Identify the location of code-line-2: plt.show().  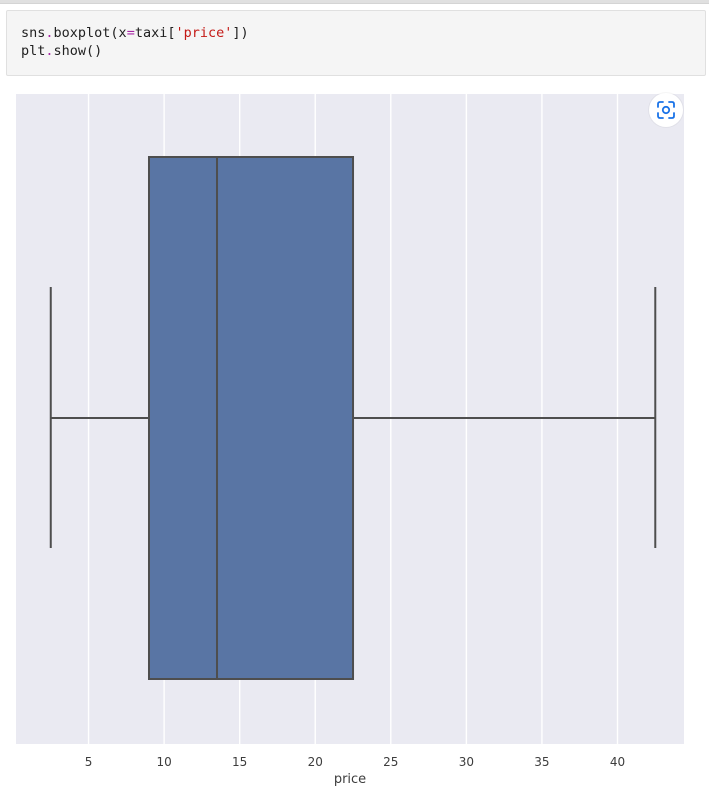
(61, 51).